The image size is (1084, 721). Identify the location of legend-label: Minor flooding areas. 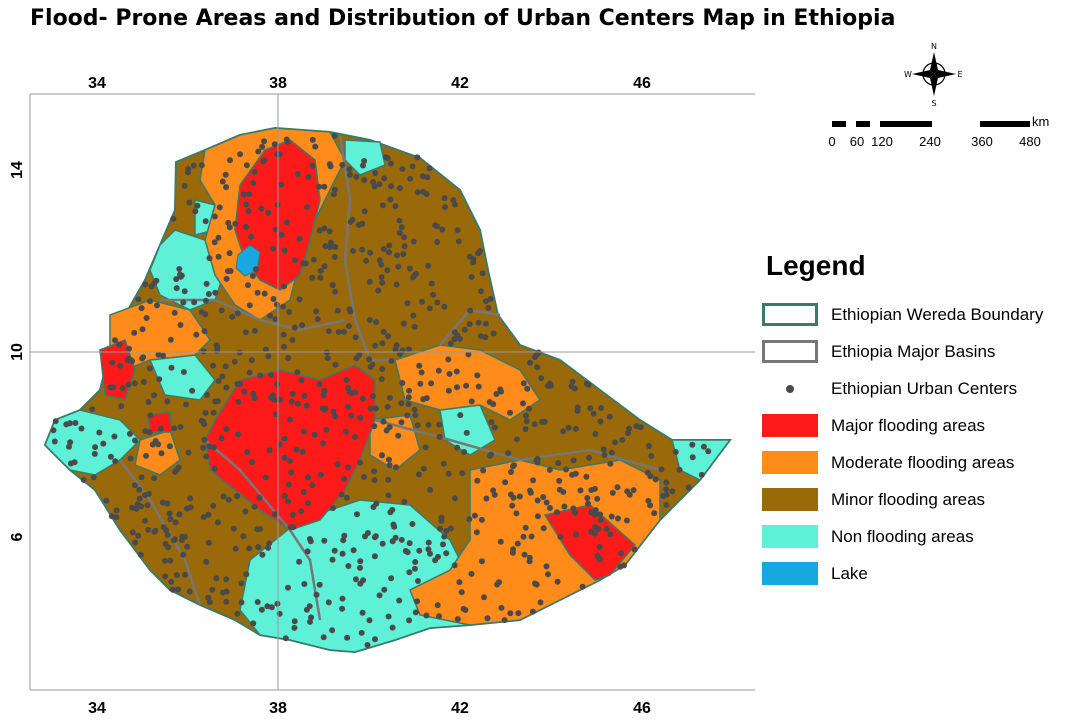
(908, 499).